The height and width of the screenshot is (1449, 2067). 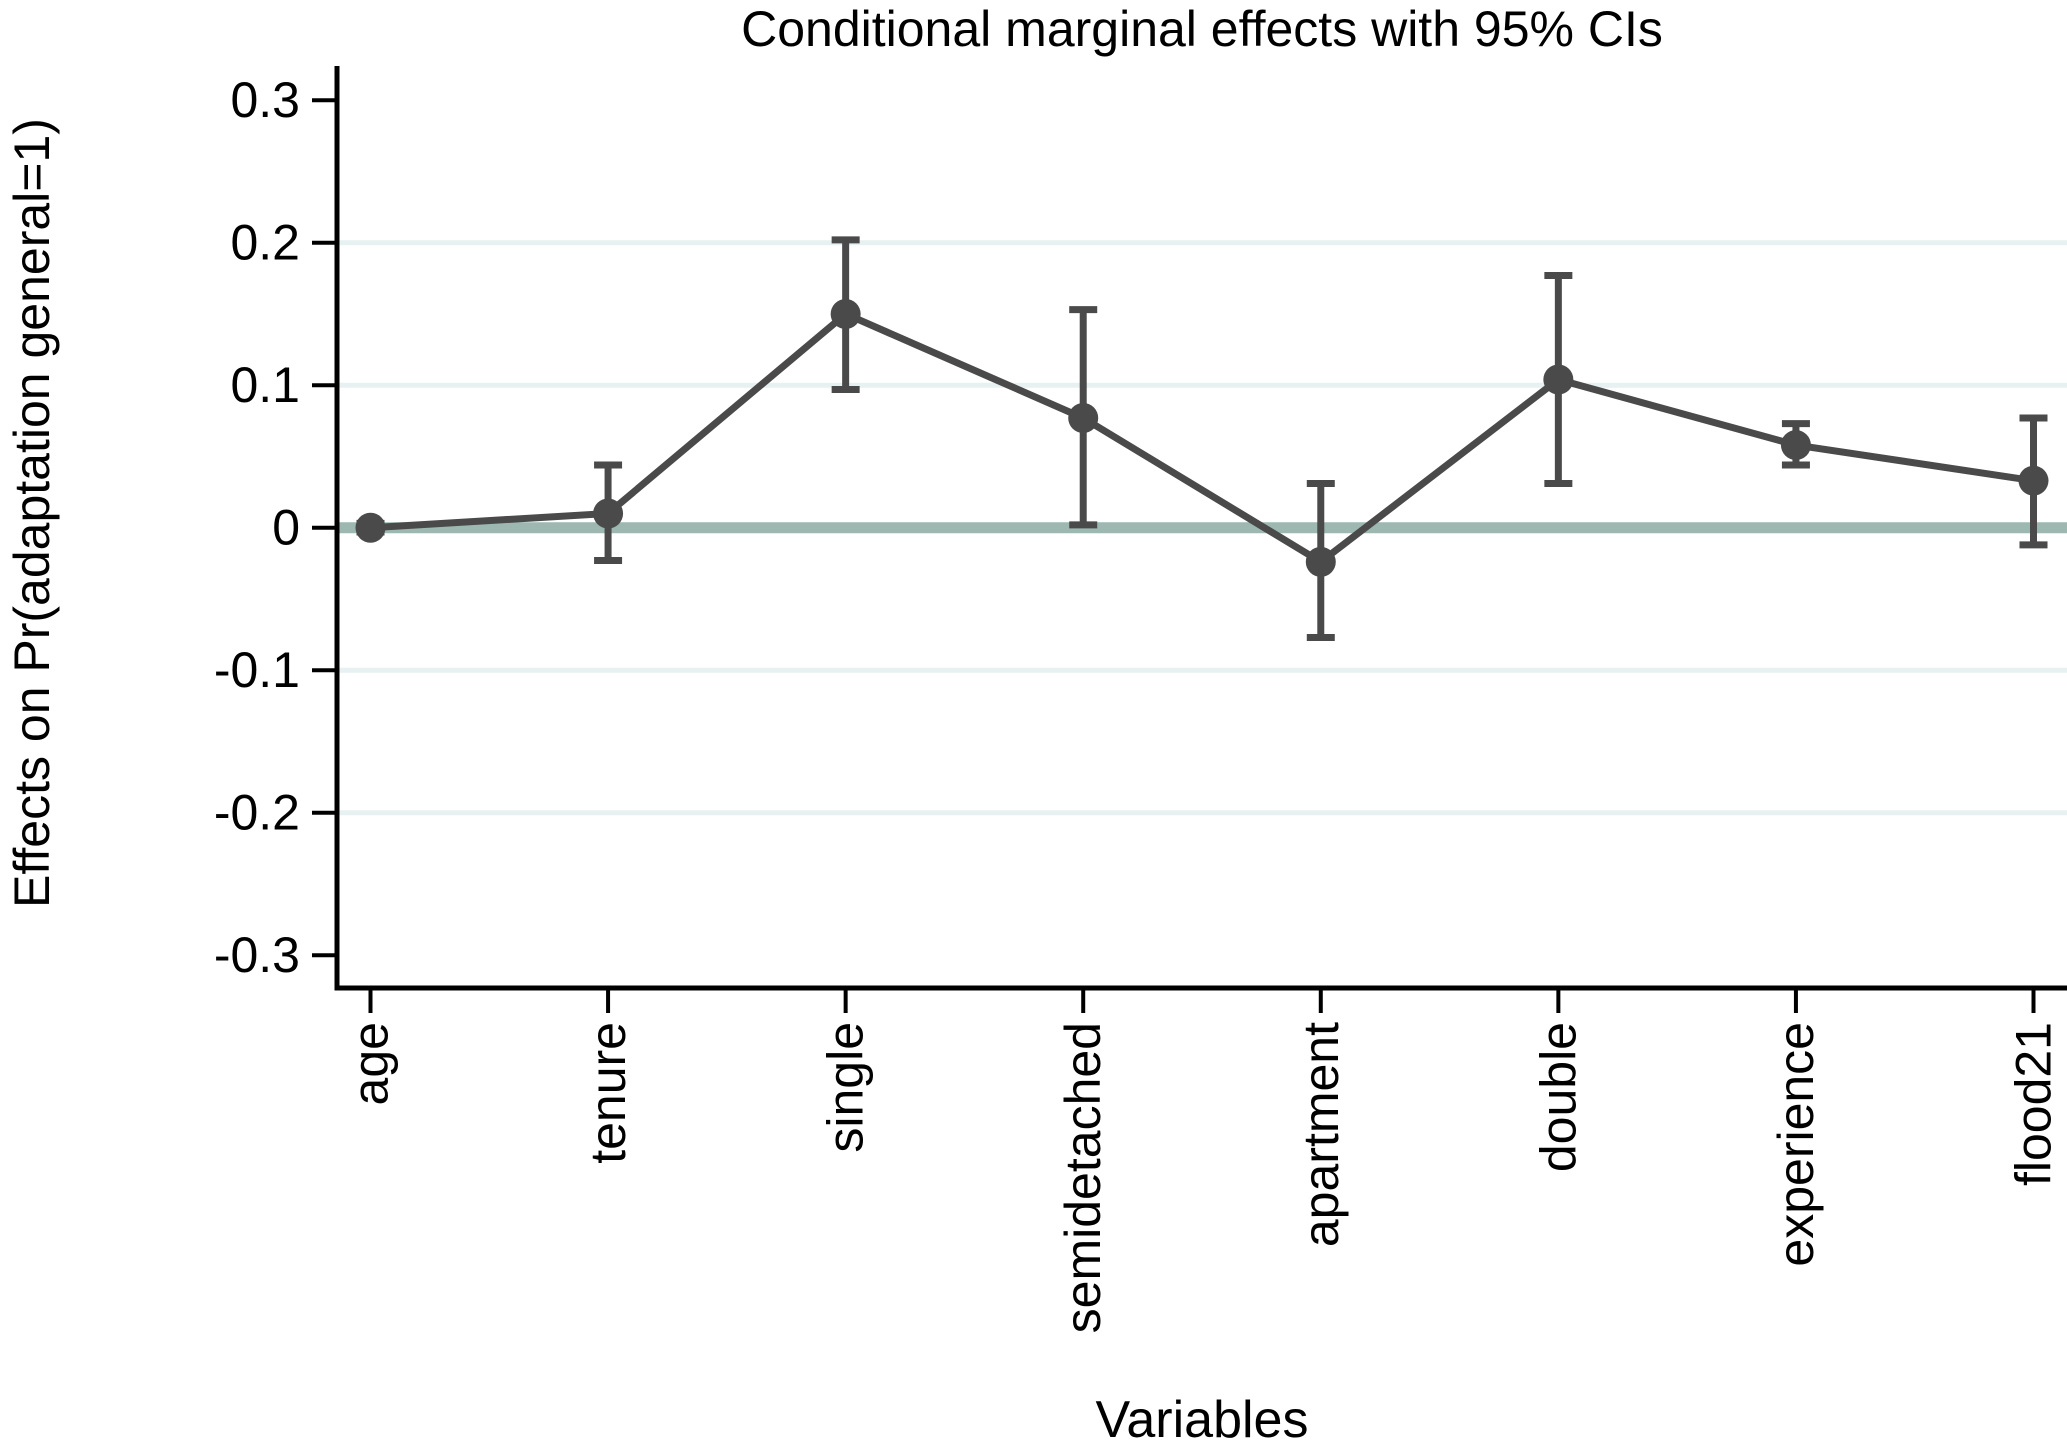 What do you see at coordinates (257, 813) in the screenshot?
I see `y-tick-label: -0.2` at bounding box center [257, 813].